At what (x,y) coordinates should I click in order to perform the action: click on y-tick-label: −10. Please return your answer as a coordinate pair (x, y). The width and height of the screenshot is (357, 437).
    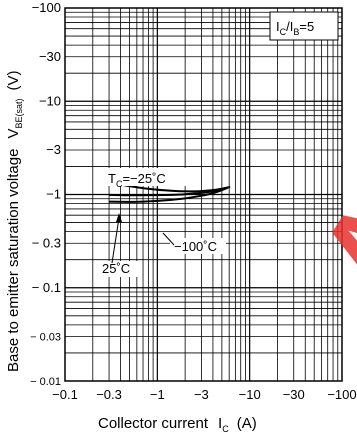
    Looking at the image, I should click on (50, 100).